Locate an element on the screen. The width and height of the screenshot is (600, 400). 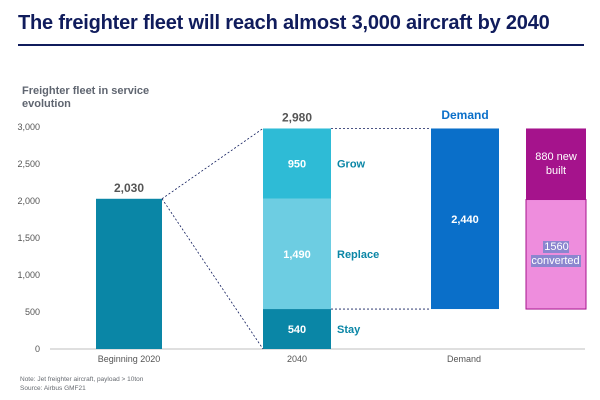
chart-subtitle: Freighter fleet in service evolution is located at coordinates (86, 97).